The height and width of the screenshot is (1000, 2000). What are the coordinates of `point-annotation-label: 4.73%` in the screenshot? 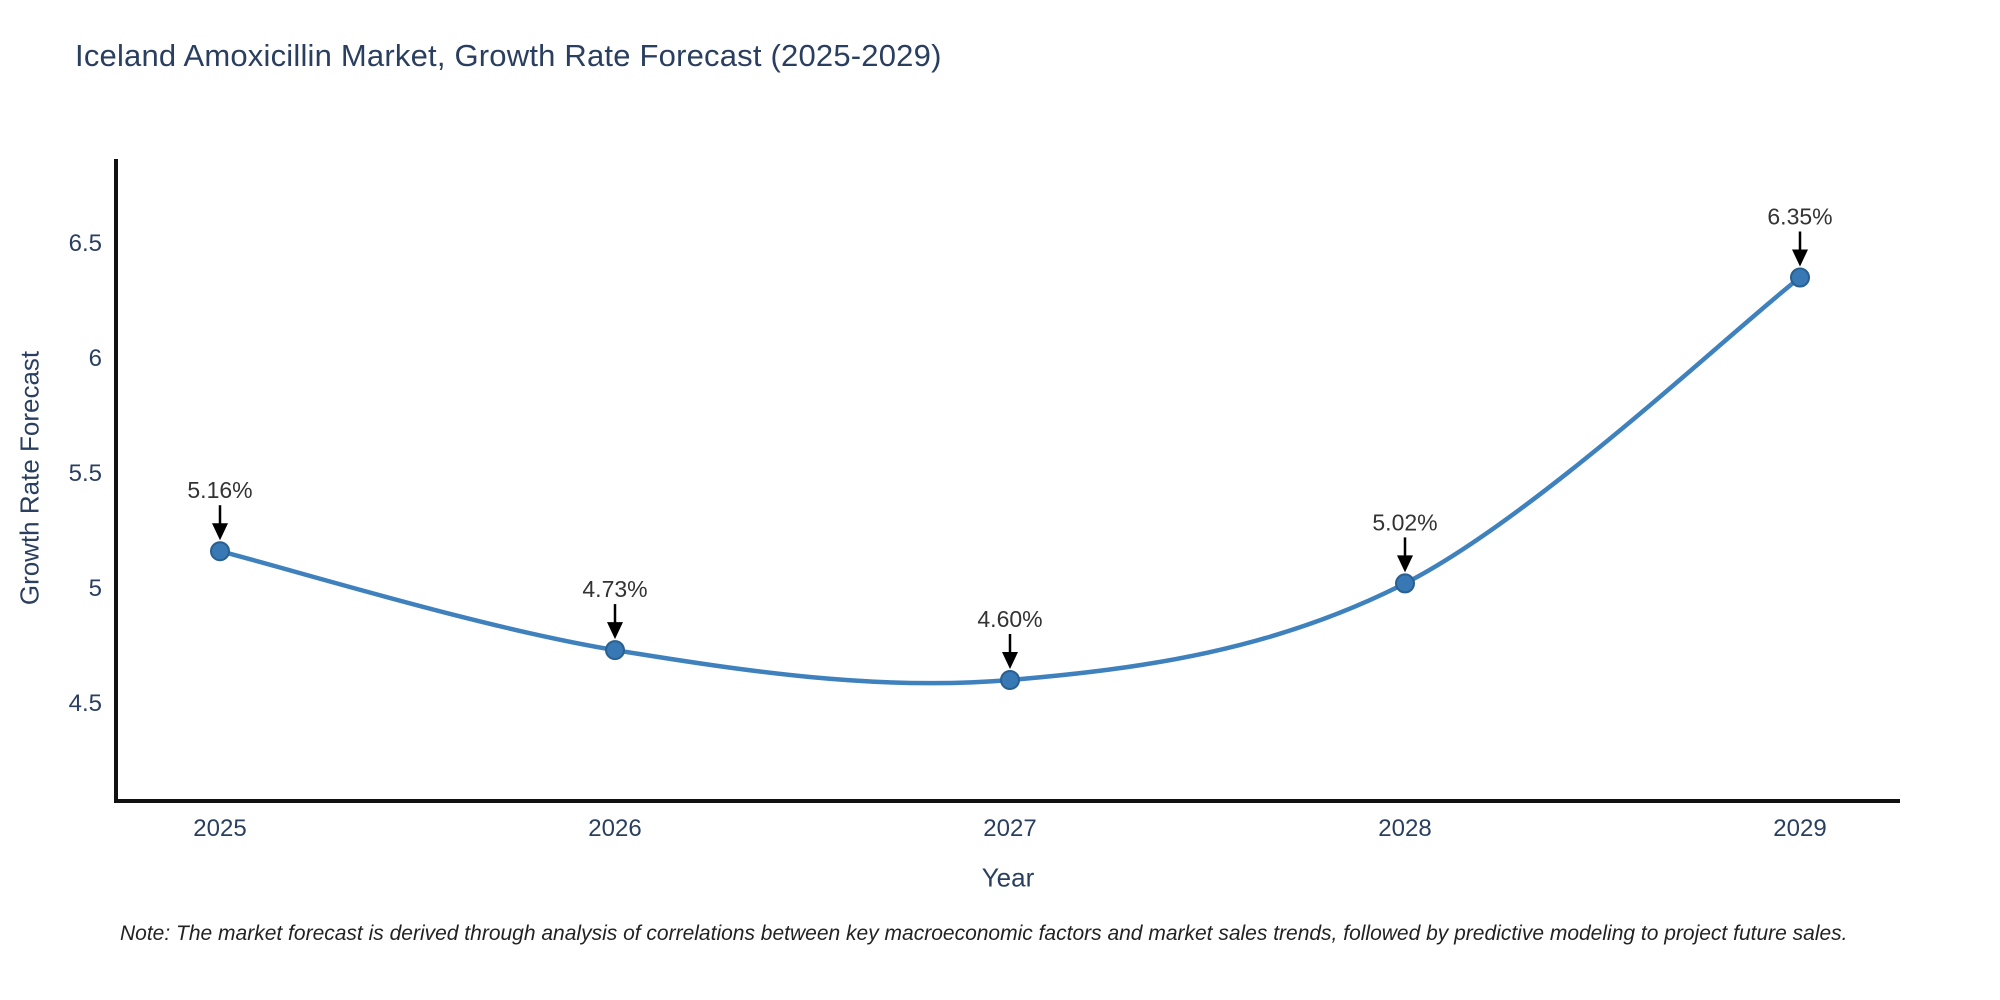 It's located at (614, 589).